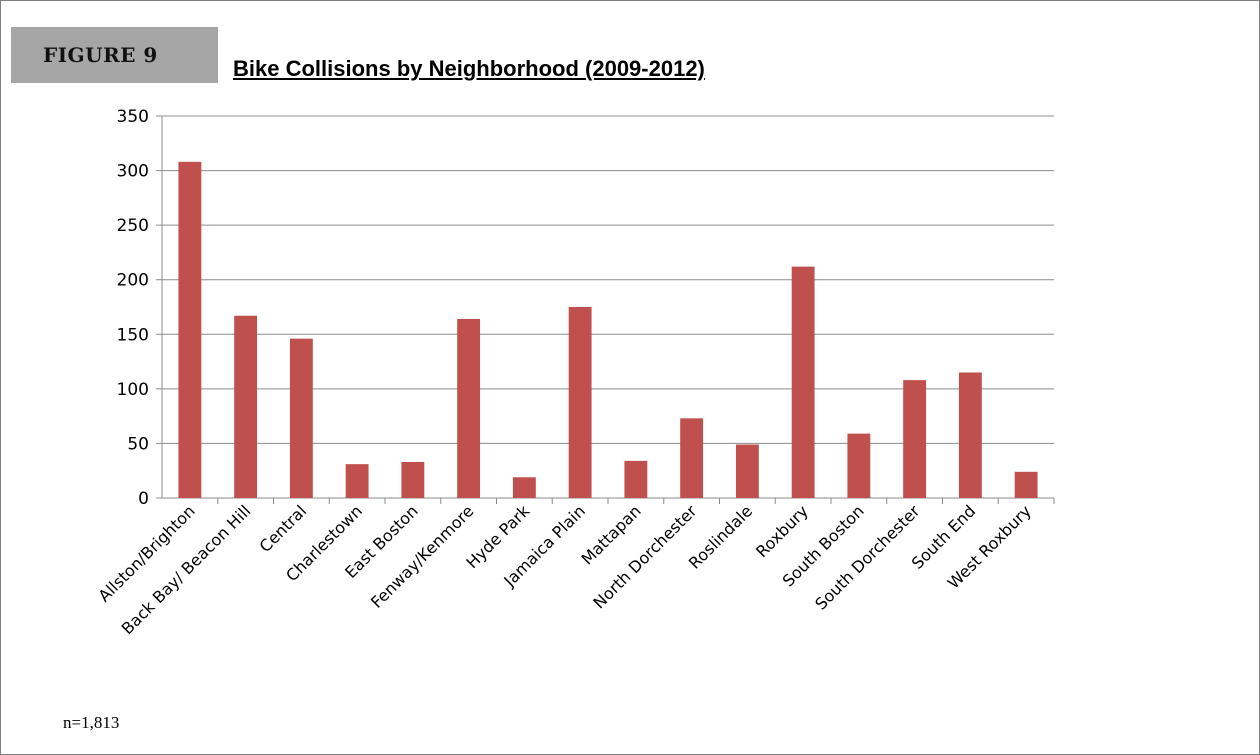 This screenshot has width=1260, height=755. I want to click on y-tick-label: 250, so click(133, 226).